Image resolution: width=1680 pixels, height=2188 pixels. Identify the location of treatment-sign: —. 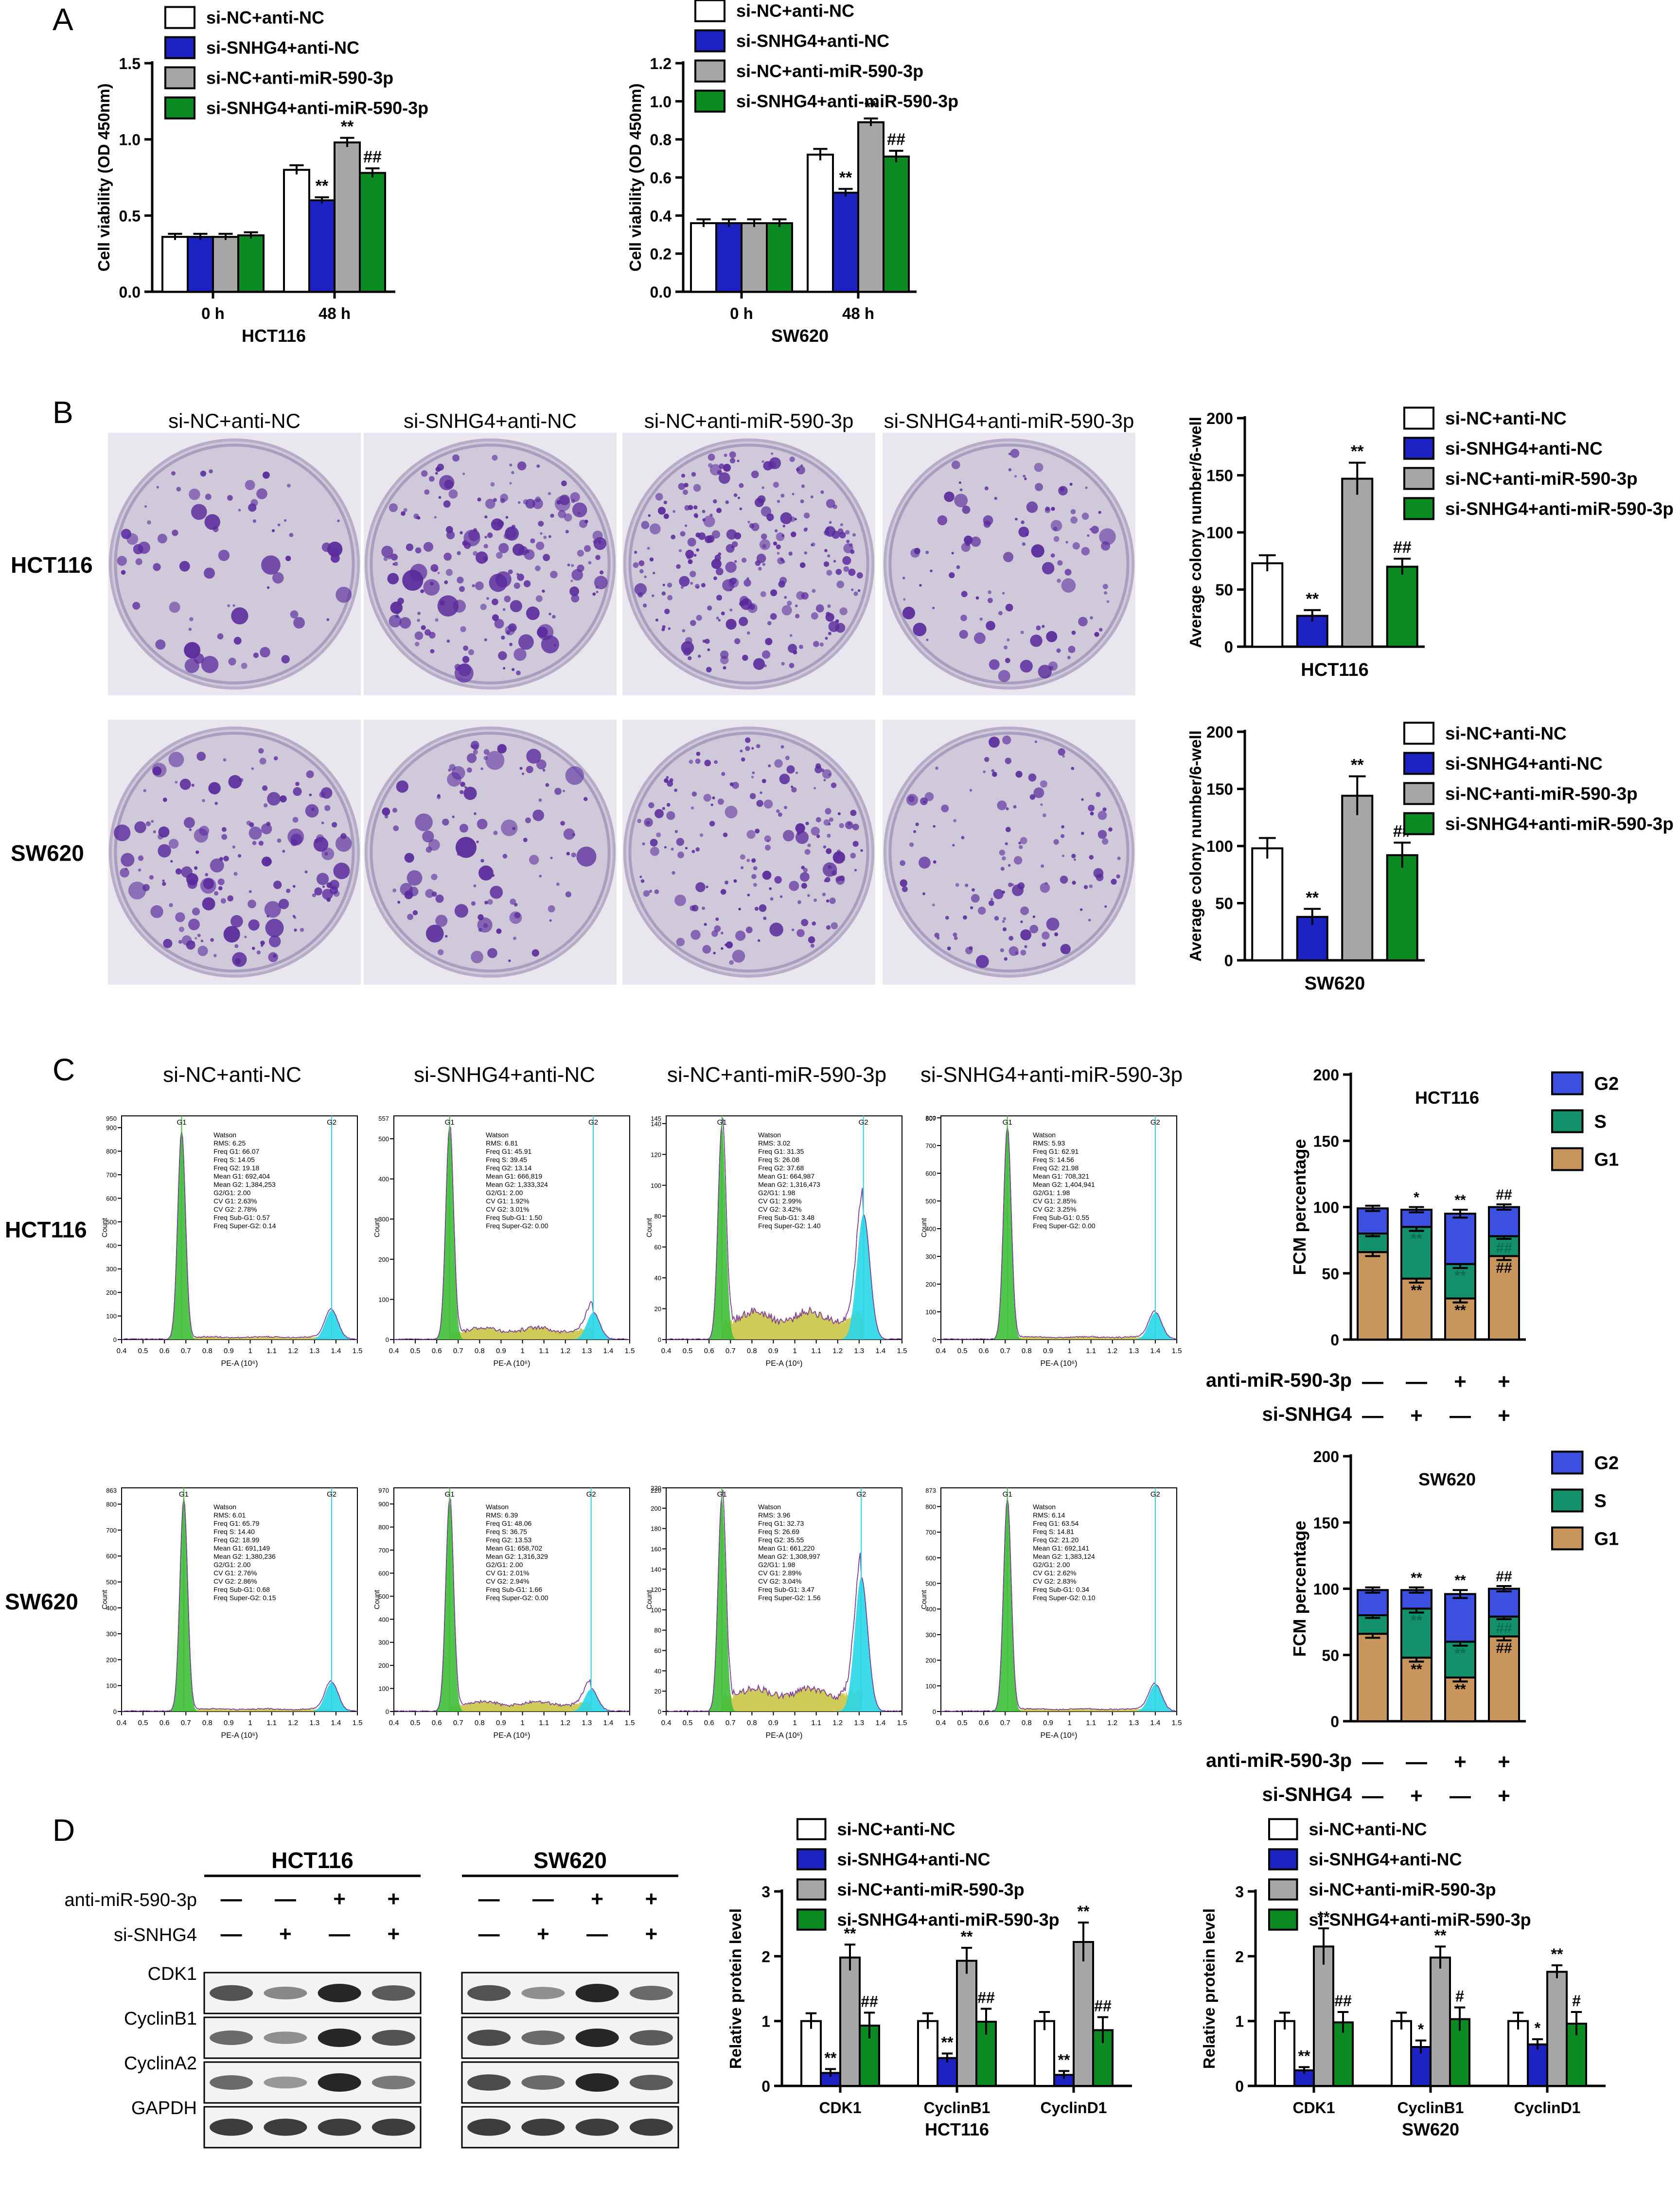
(1416, 1382).